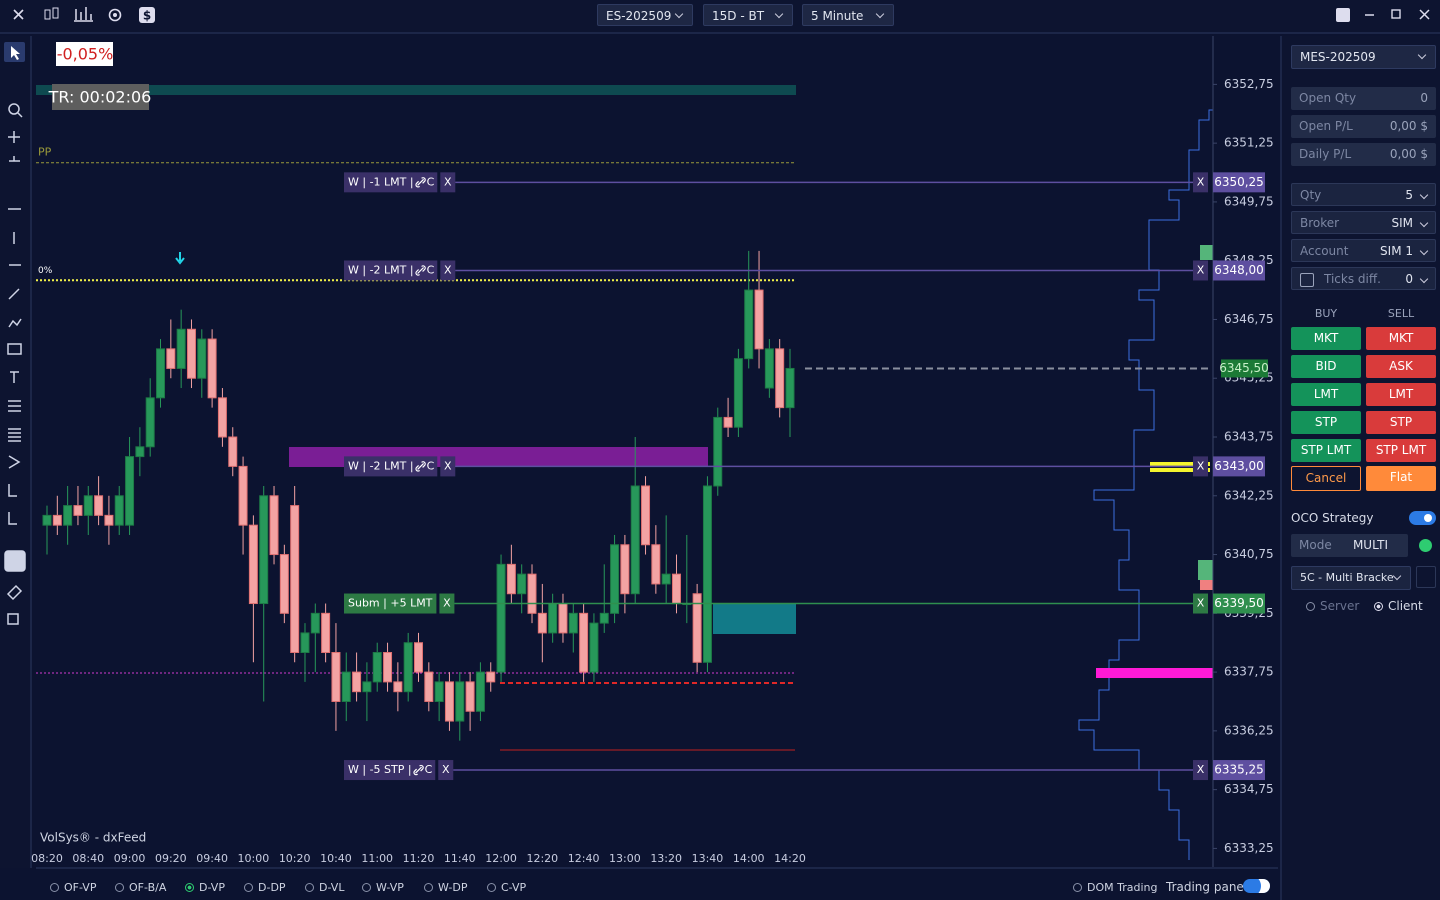 This screenshot has width=1440, height=900. I want to click on panel-symbol: MES-202509, so click(1363, 57).